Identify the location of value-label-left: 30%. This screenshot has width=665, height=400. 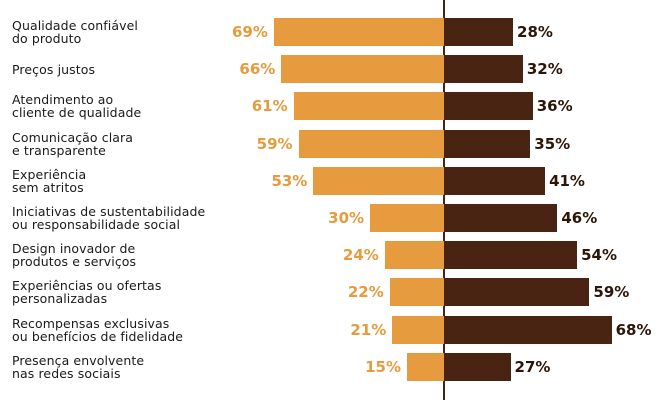
(346, 218).